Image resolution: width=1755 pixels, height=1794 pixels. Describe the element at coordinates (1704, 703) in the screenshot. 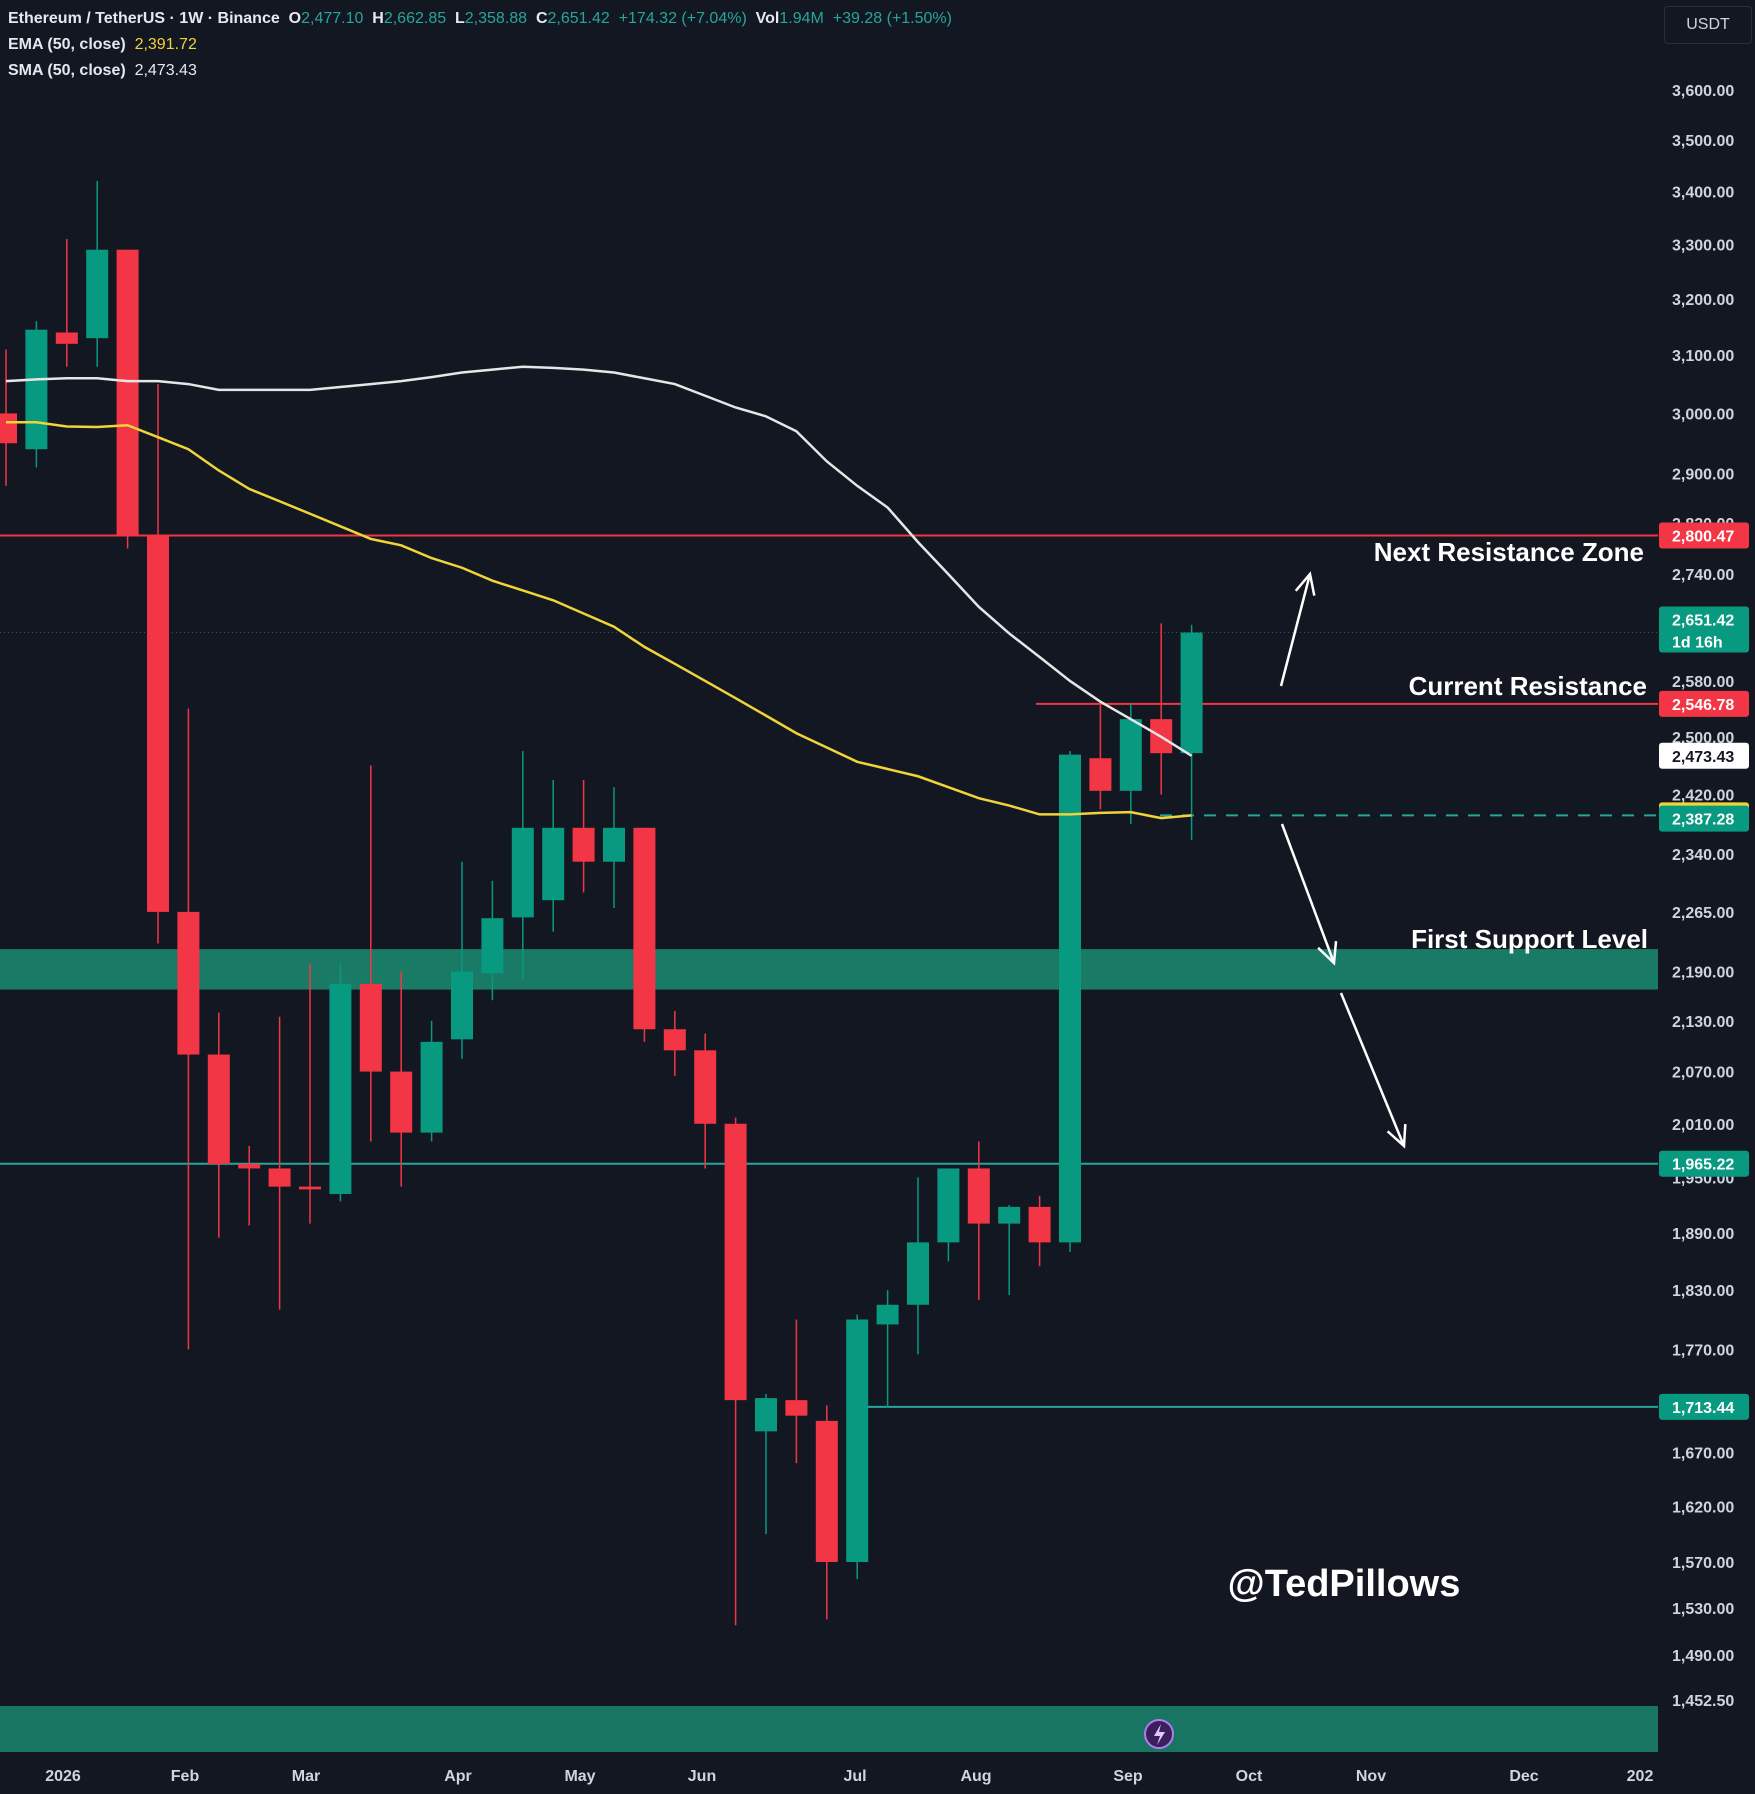

I see `price-label: 2,546.78` at that location.